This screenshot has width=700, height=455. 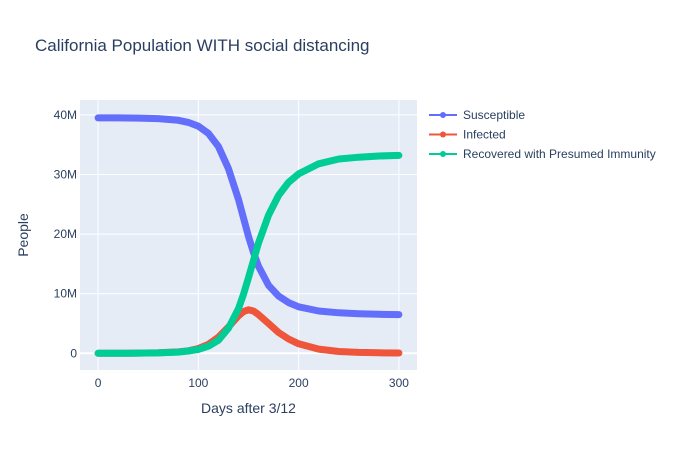 I want to click on legend-label: Susceptible, so click(x=494, y=115).